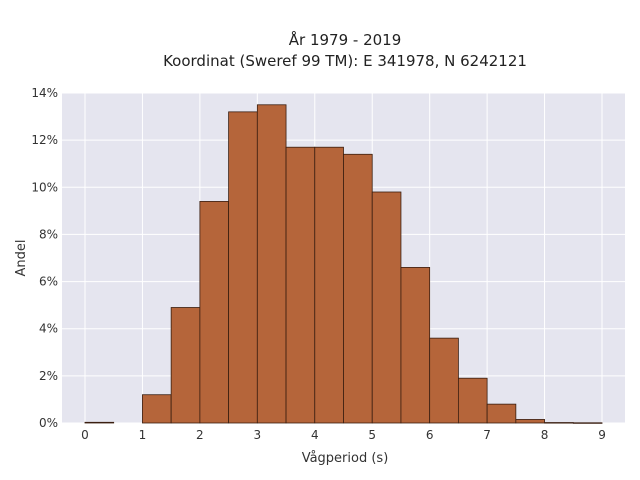 The image size is (640, 480). What do you see at coordinates (200, 435) in the screenshot?
I see `x-tick-label: 2` at bounding box center [200, 435].